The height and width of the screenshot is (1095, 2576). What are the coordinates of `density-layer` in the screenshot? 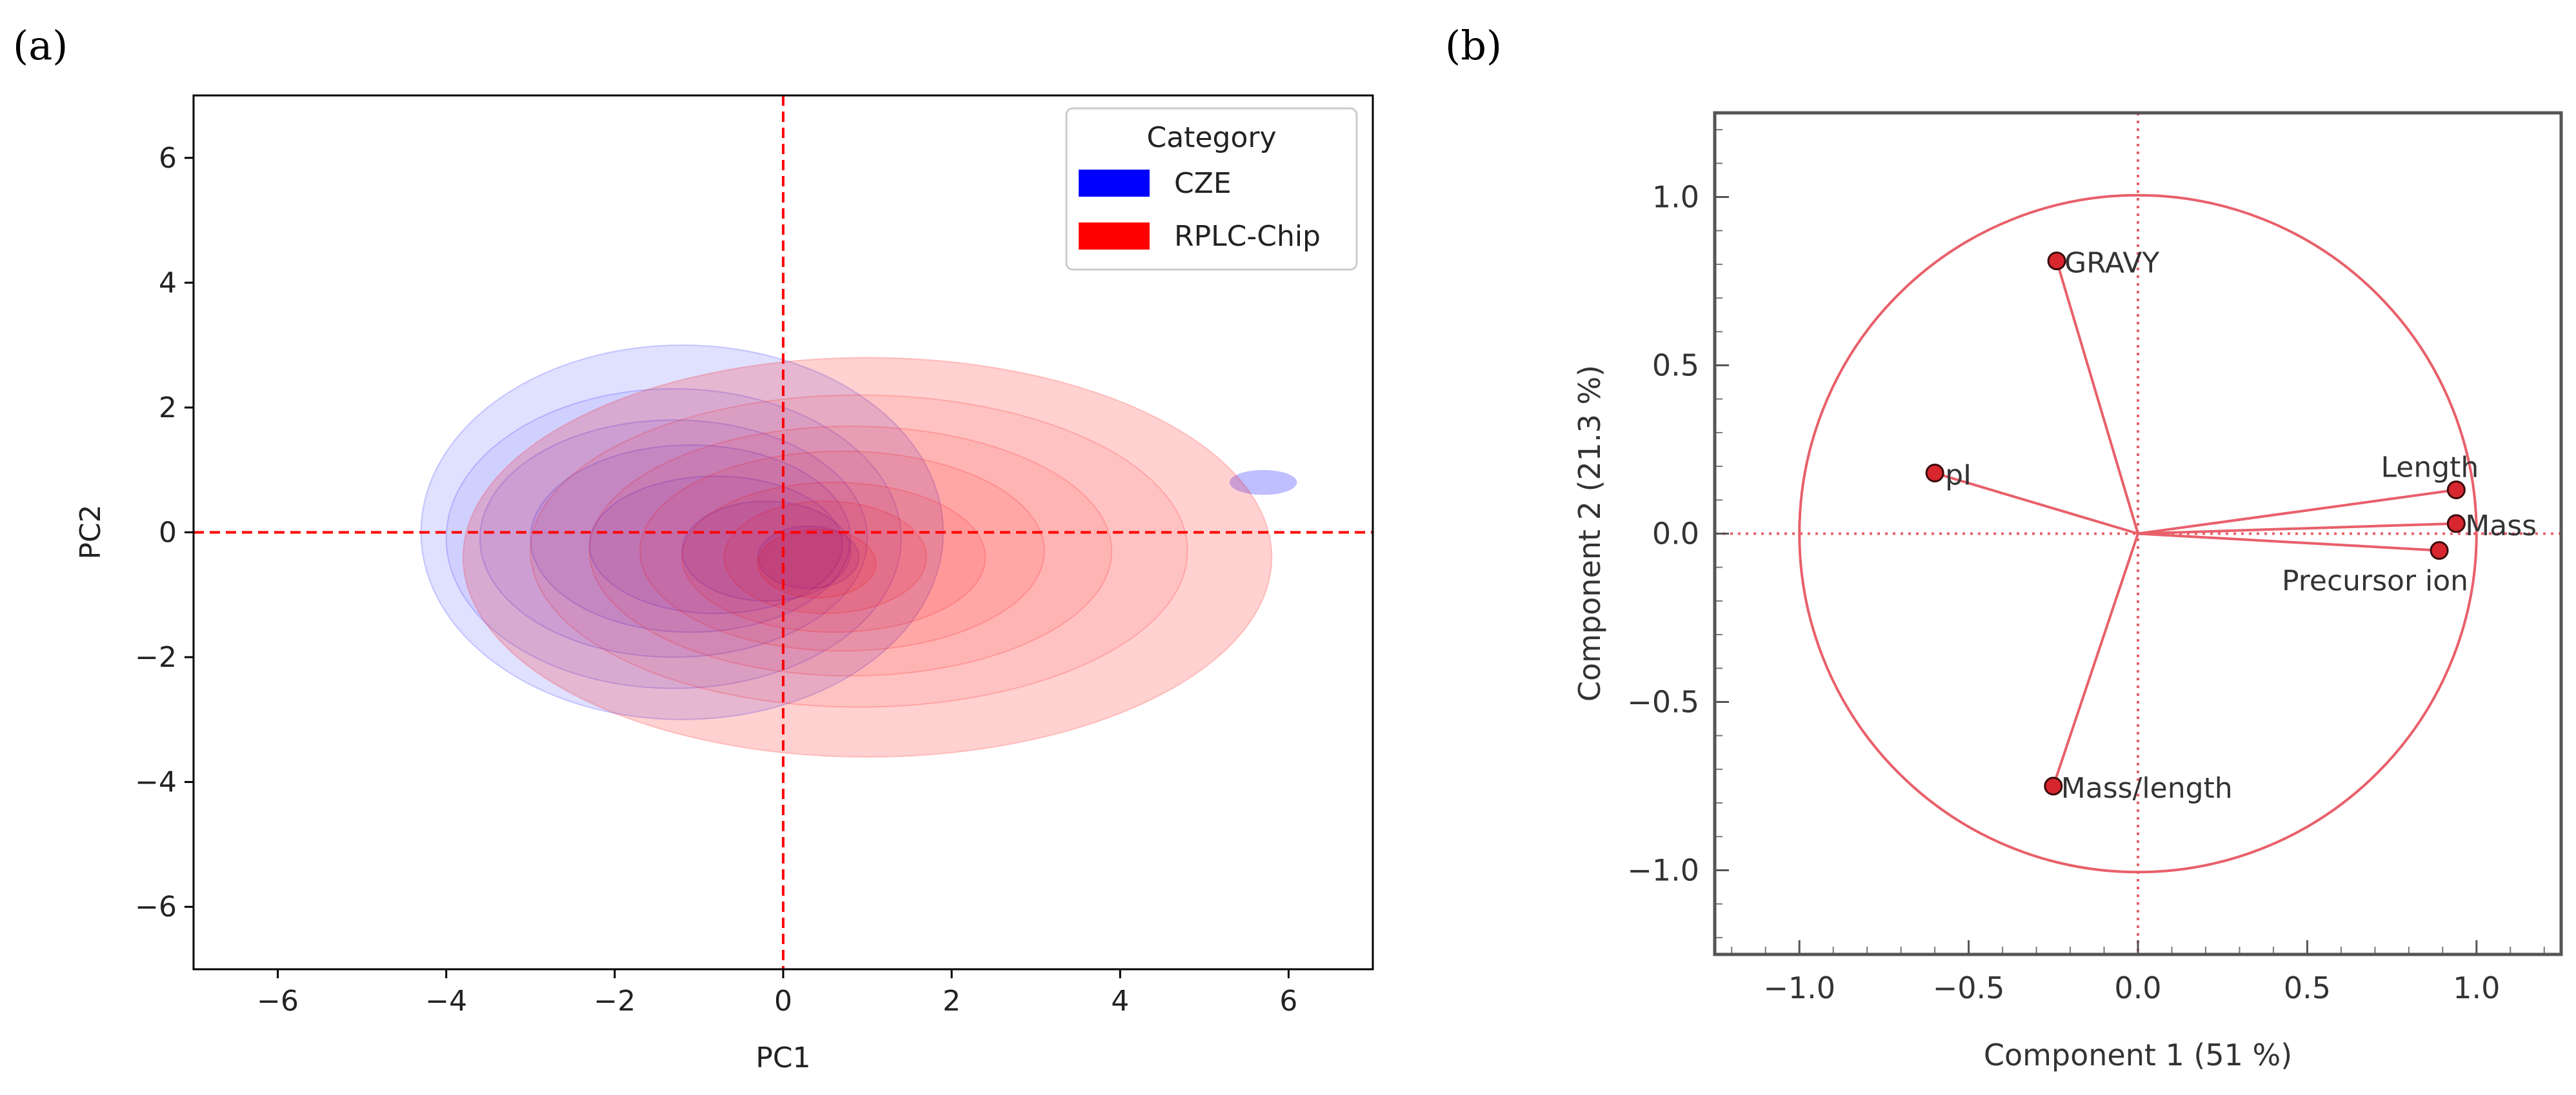 It's located at (858, 551).